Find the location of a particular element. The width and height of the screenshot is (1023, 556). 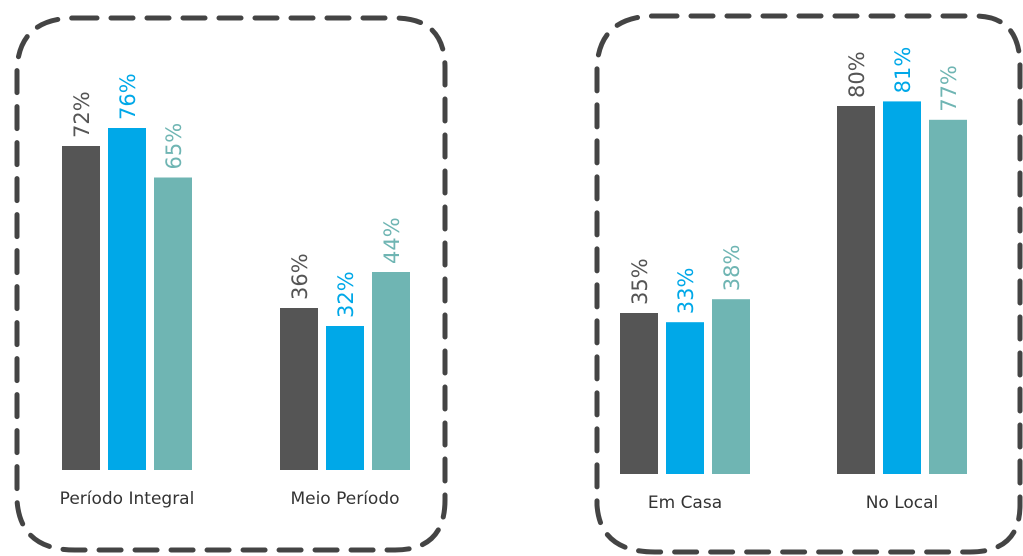

data-label-c0-g0-s2: 65% is located at coordinates (174, 146).